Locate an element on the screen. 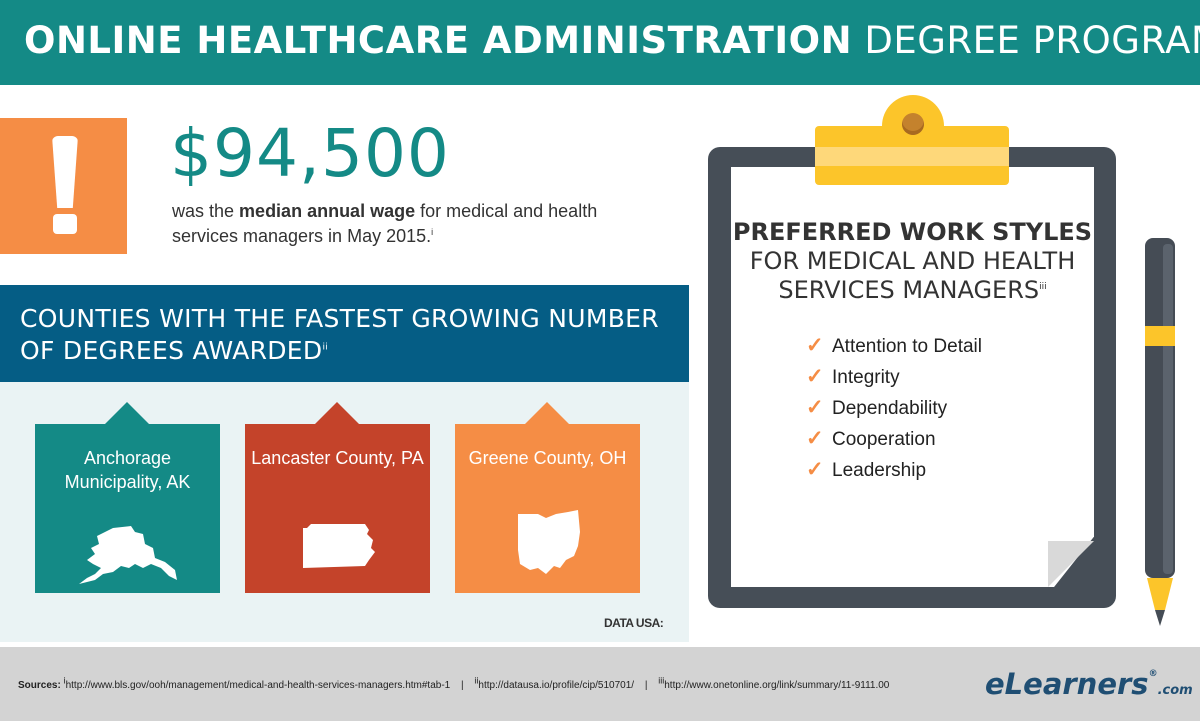 The height and width of the screenshot is (721, 1200). ohio-icon is located at coordinates (549, 542).